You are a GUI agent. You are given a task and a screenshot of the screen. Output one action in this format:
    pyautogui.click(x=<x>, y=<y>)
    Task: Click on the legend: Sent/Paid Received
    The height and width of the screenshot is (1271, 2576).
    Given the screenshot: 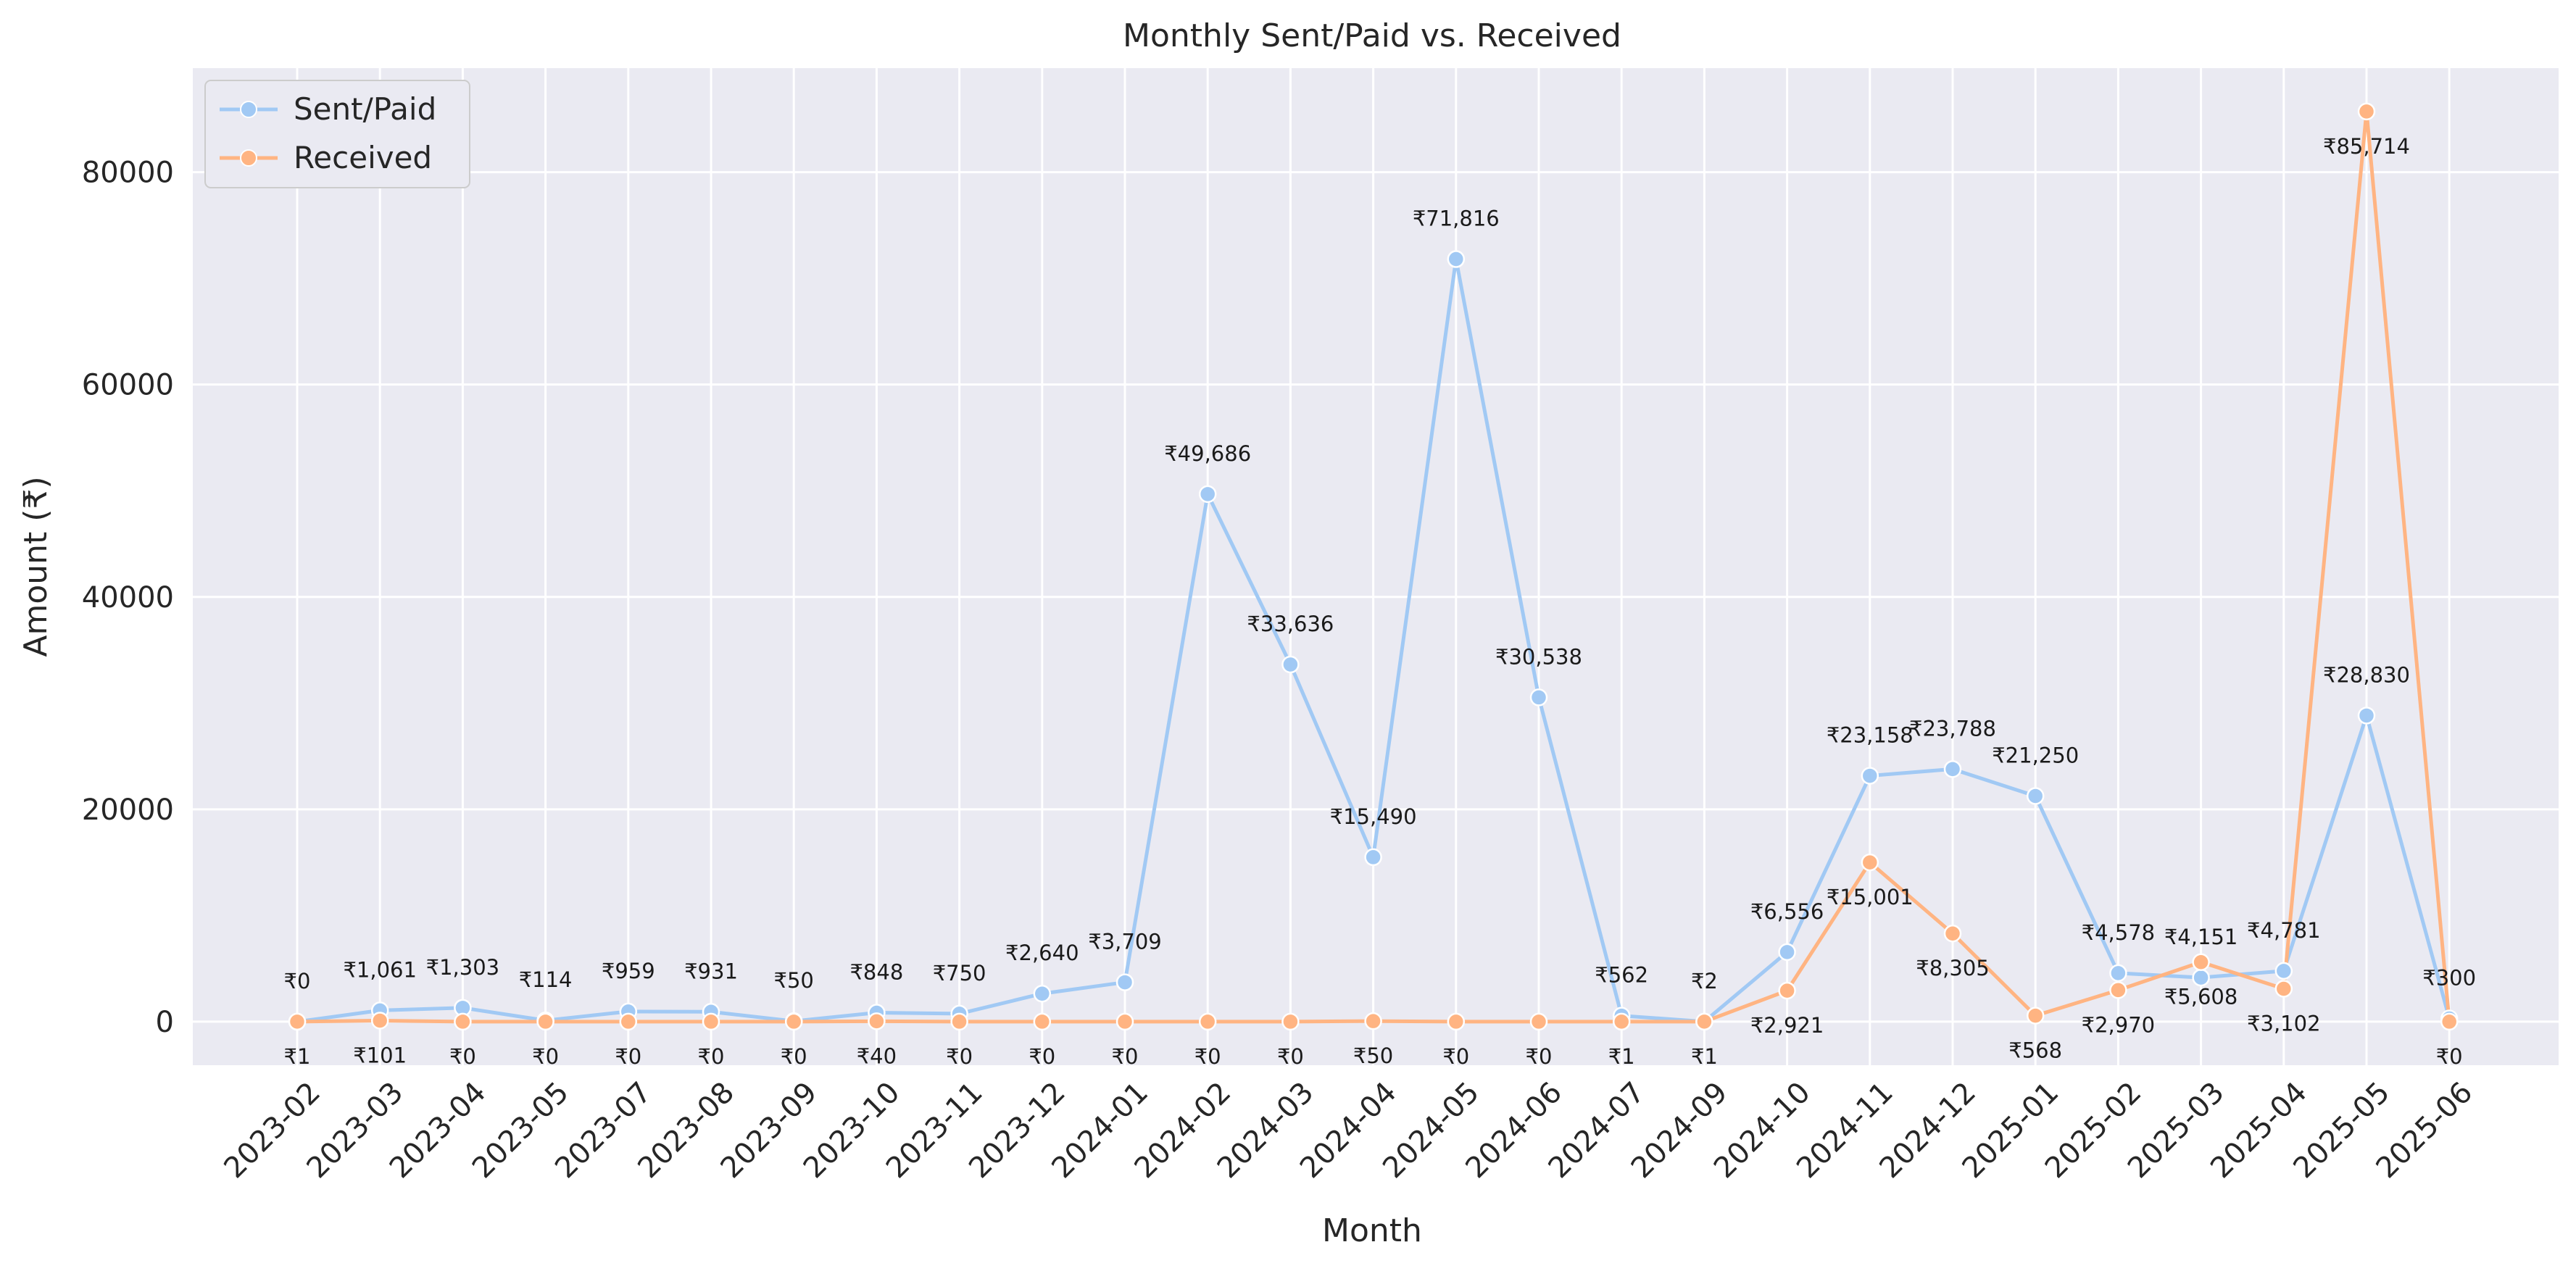 What is the action you would take?
    pyautogui.click(x=337, y=134)
    